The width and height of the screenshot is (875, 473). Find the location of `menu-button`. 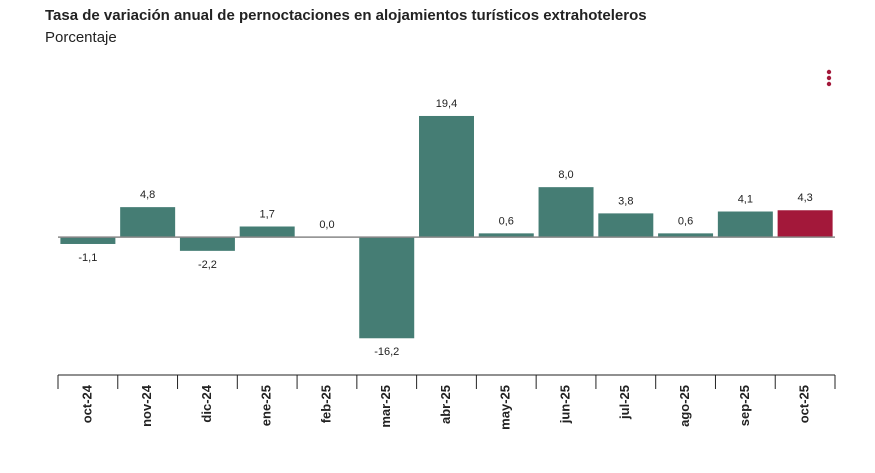

menu-button is located at coordinates (829, 78).